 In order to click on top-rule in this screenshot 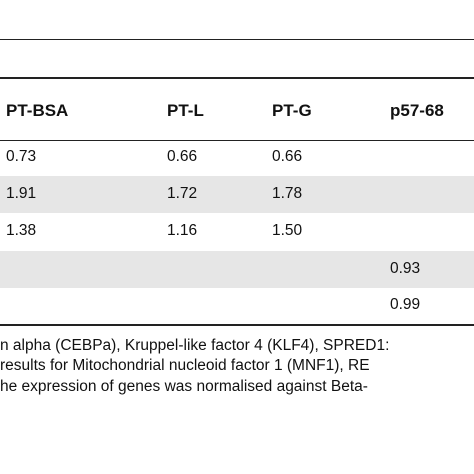, I will do `click(237, 39)`.